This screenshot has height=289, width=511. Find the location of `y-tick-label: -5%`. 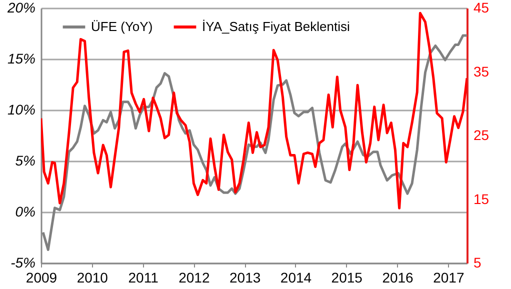

y-tick-label: -5% is located at coordinates (23, 262).